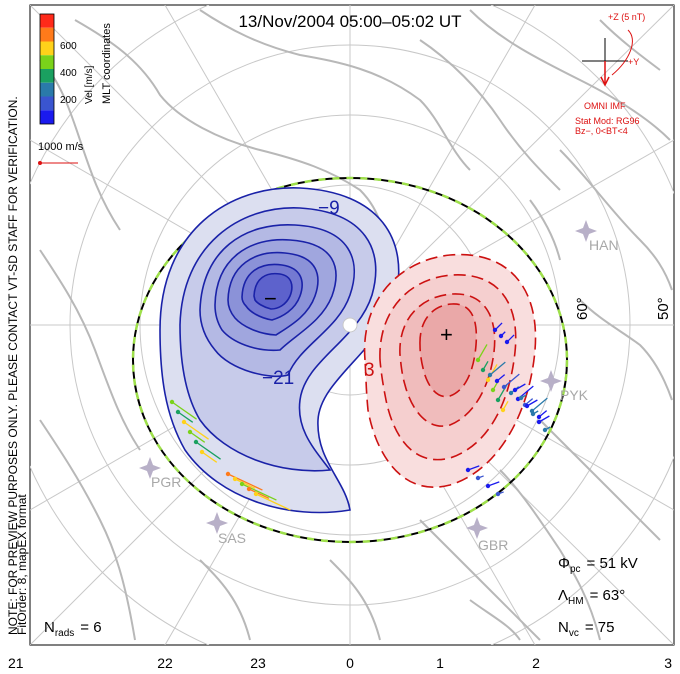 Image resolution: width=680 pixels, height=674 pixels. Describe the element at coordinates (217, 523) in the screenshot. I see `radar-site-sas-icon` at that location.